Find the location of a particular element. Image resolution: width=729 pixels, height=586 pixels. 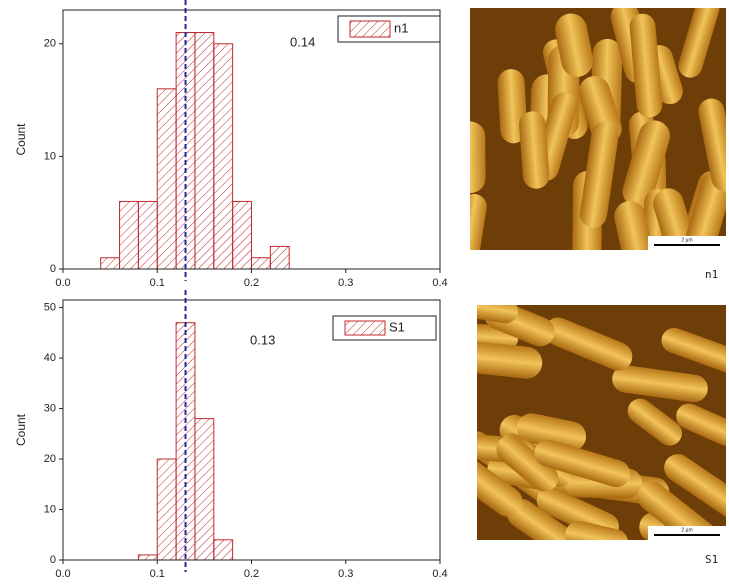

annotation: 0.14 is located at coordinates (302, 41).